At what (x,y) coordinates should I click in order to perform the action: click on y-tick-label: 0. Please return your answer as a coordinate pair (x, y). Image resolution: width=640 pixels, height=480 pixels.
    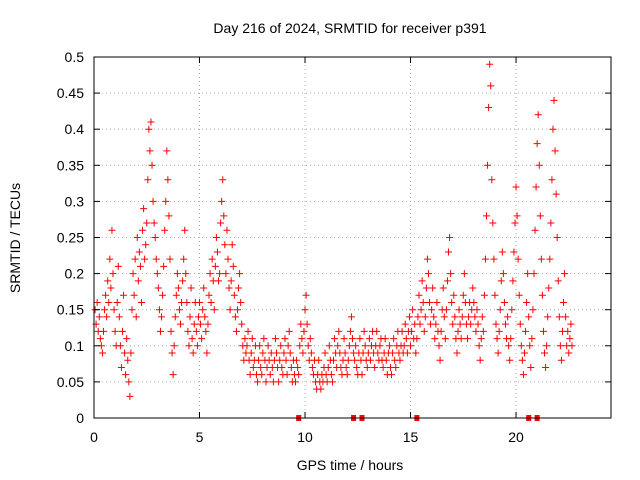
    Looking at the image, I should click on (80, 418).